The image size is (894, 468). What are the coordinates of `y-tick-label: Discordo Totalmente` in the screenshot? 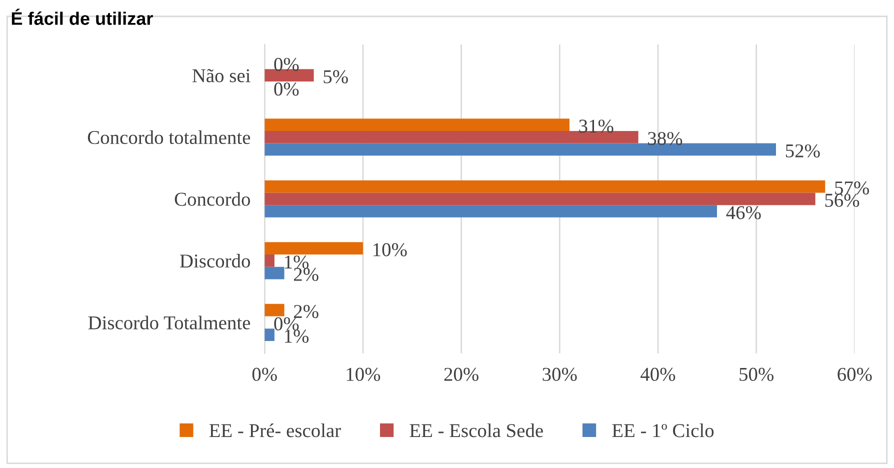 It's located at (169, 323).